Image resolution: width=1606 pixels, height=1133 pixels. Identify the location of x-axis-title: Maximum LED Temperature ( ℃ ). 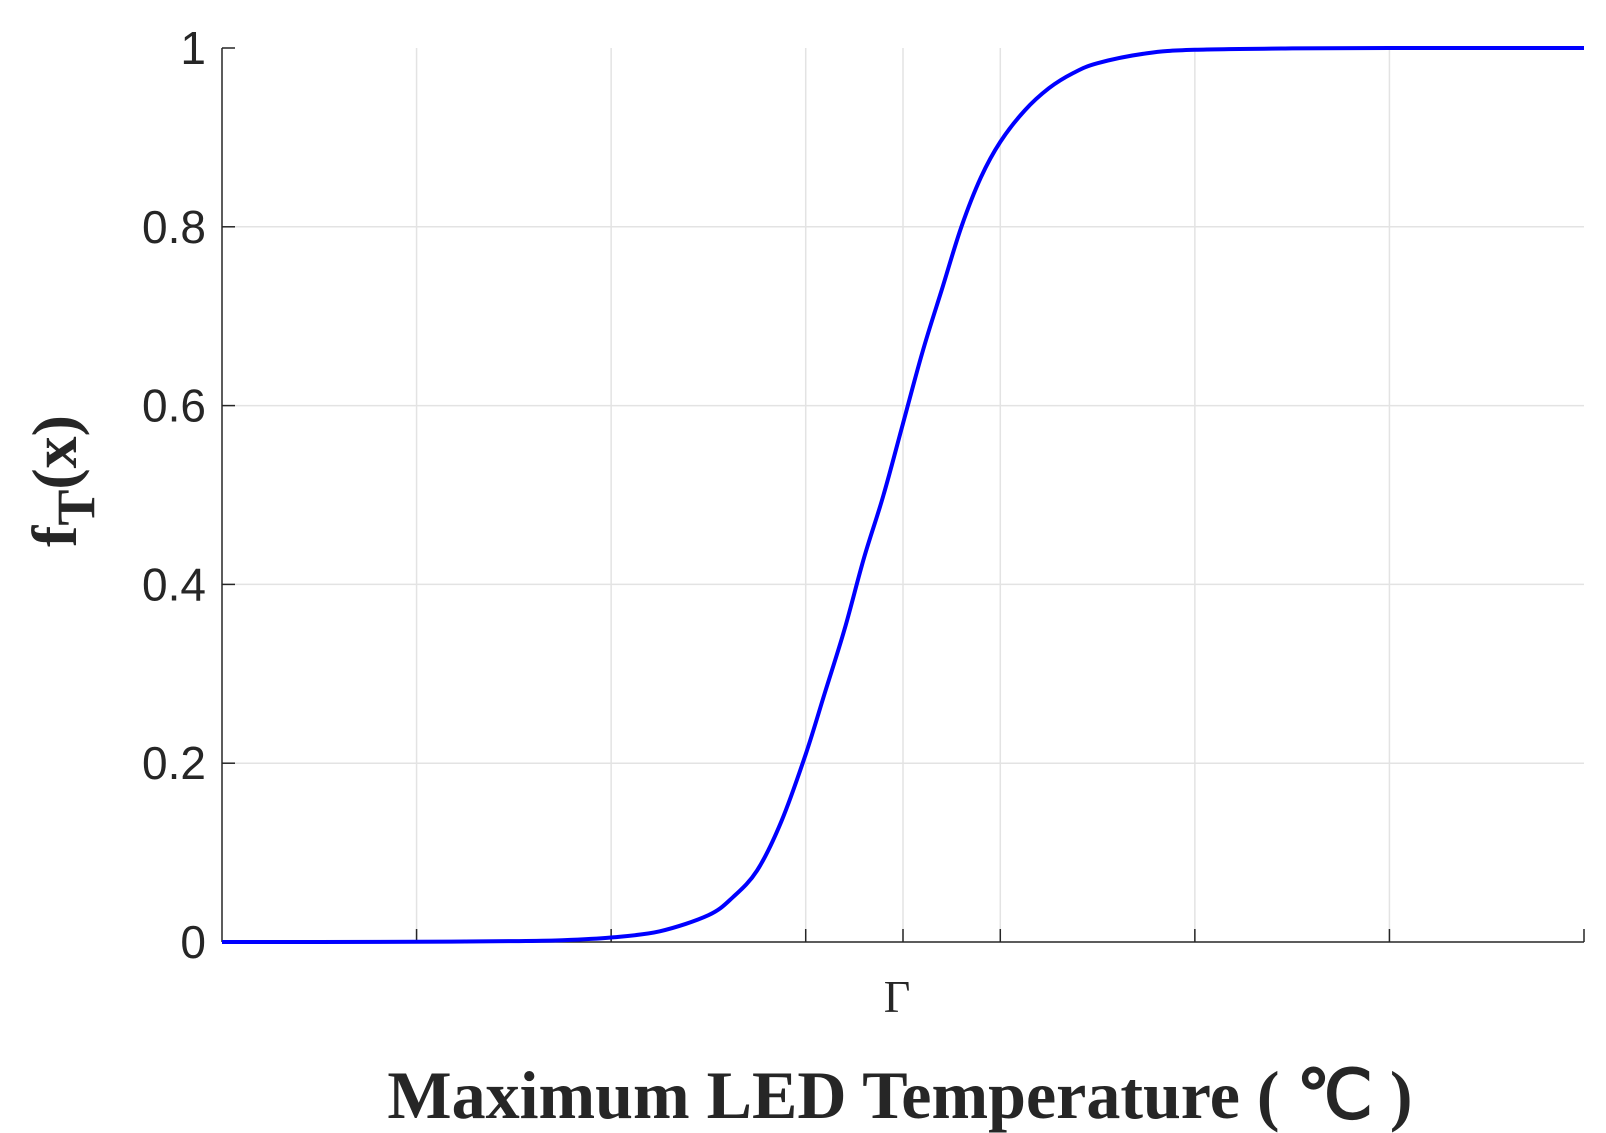
(899, 1095).